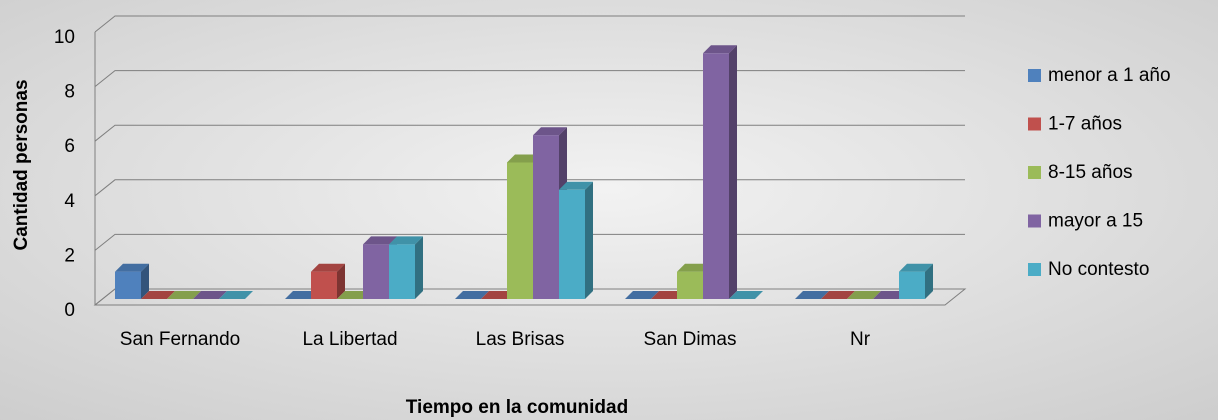 The image size is (1218, 420). I want to click on y-tick-label: 2, so click(69, 255).